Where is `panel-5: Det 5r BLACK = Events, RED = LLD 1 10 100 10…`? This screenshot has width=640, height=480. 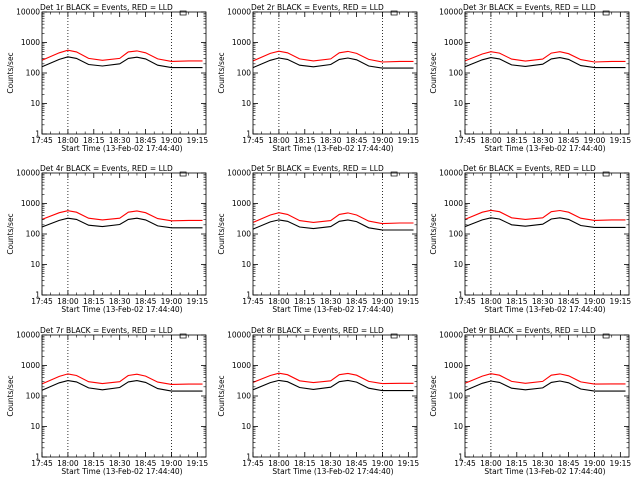 panel-5: Det 5r BLACK = Events, RED = LLD 1 10 100 10… is located at coordinates (318, 239).